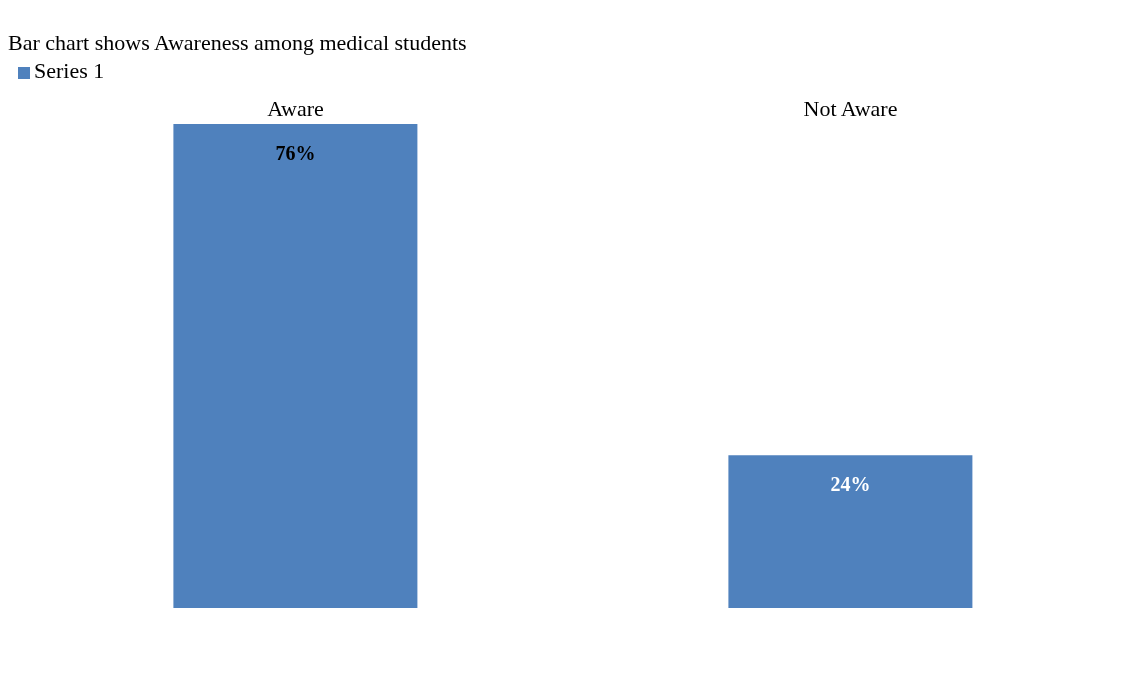 Image resolution: width=1146 pixels, height=677 pixels. Describe the element at coordinates (238, 43) in the screenshot. I see `chart-title: Bar chart shows Awareness among medical students` at that location.